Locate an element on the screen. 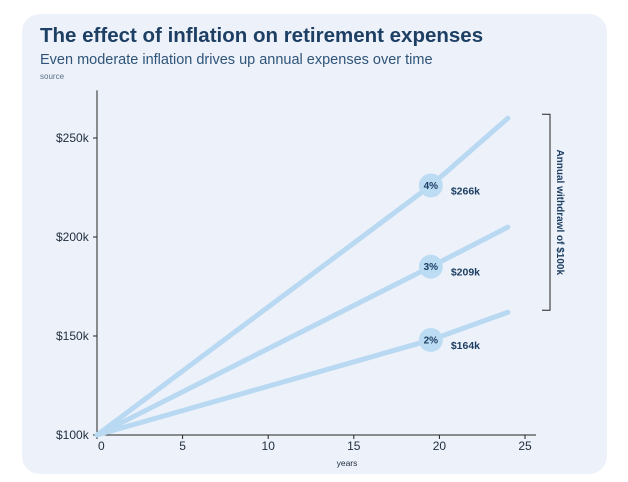  y-tick-label: $250k is located at coordinates (73, 138).